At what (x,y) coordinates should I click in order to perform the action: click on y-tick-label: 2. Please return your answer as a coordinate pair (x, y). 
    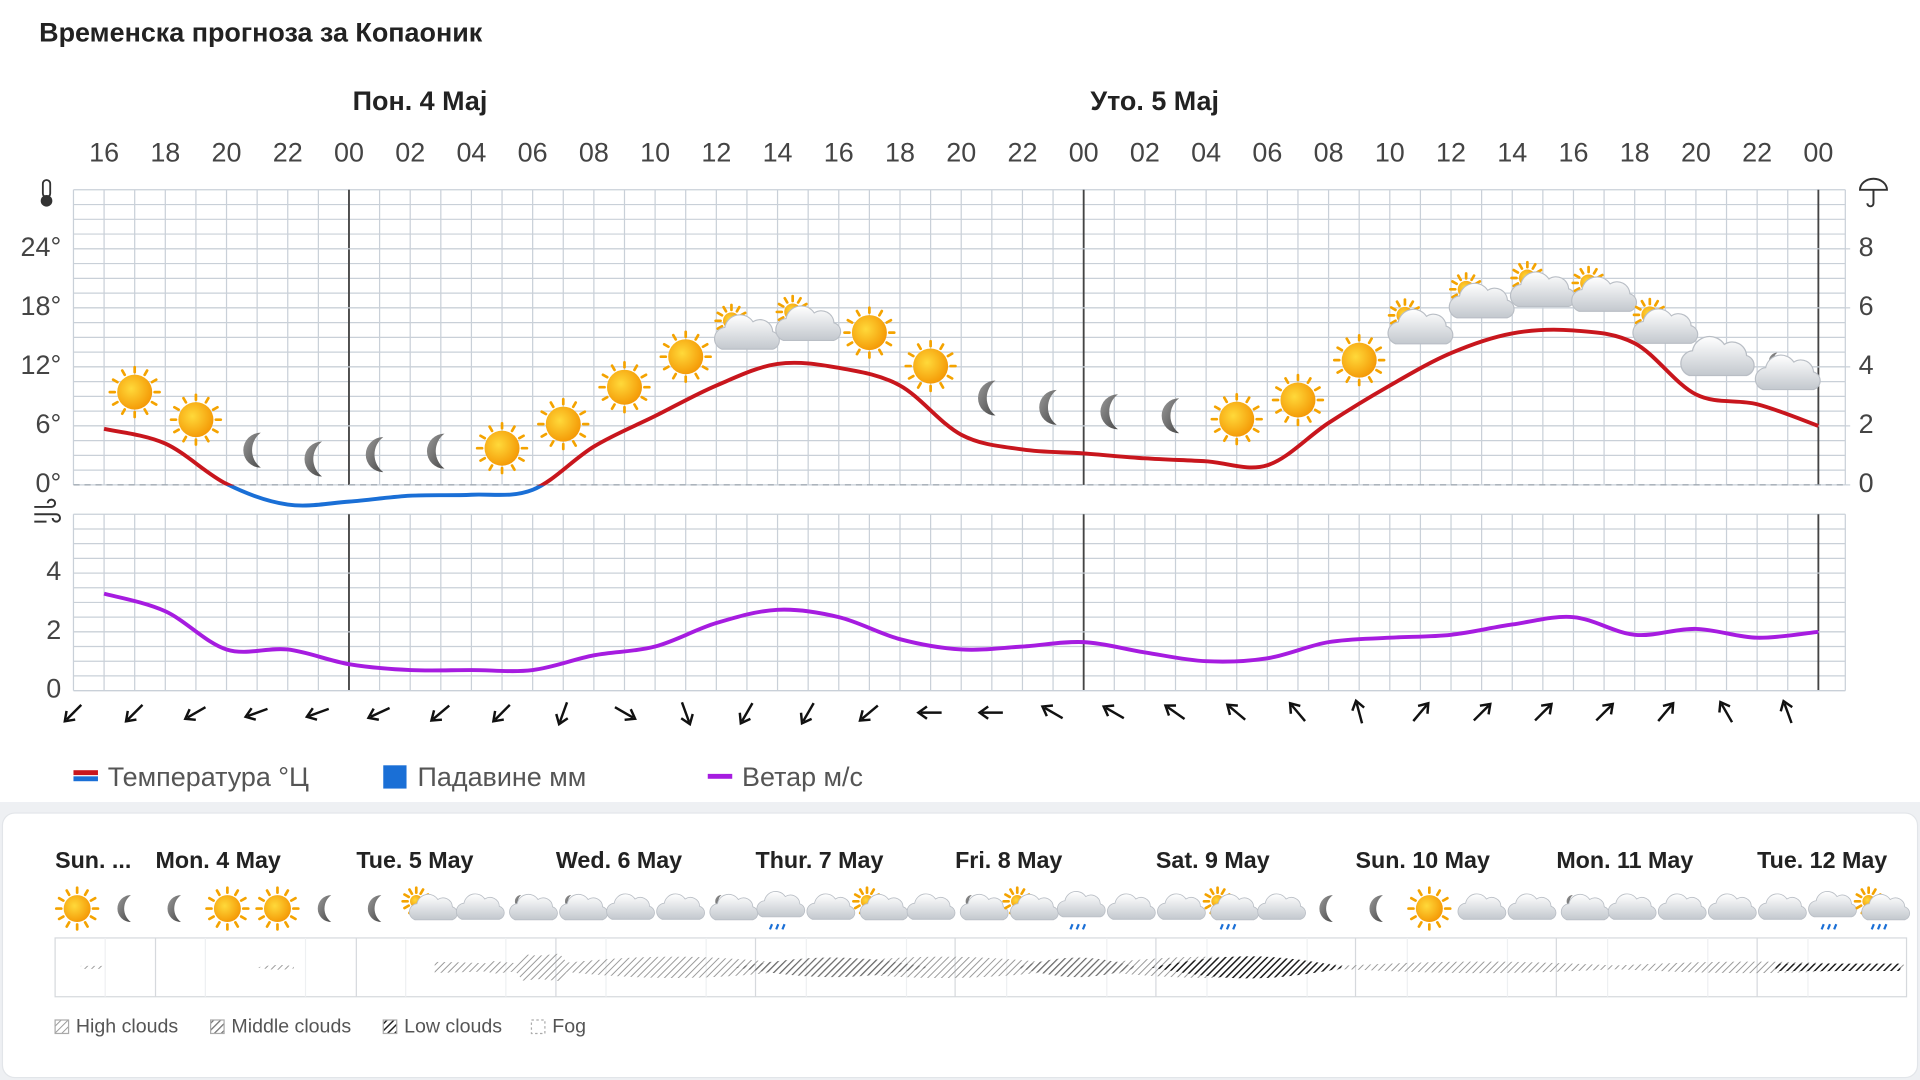
    Looking at the image, I should click on (53, 630).